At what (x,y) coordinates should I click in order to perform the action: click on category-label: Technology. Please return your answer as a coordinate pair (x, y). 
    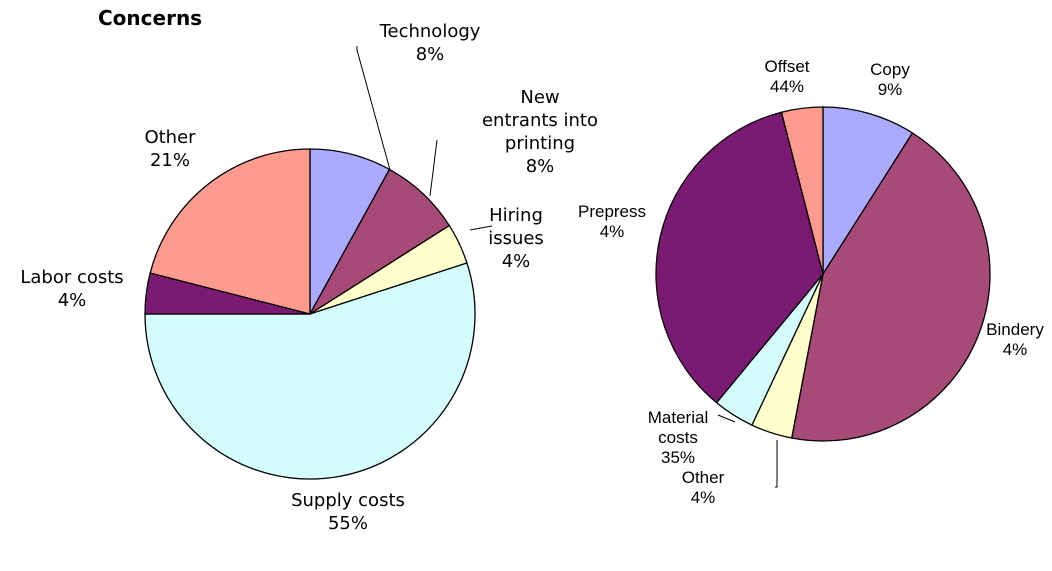
    Looking at the image, I should click on (430, 31).